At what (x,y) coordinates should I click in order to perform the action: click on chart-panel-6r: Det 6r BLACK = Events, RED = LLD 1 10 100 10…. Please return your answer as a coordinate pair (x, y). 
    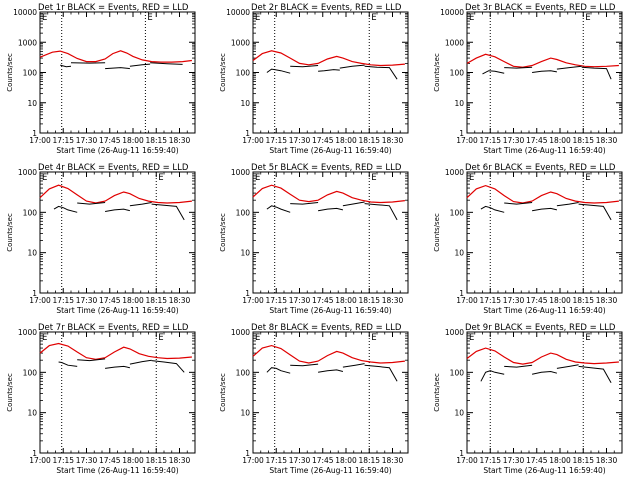
    Looking at the image, I should click on (528, 239).